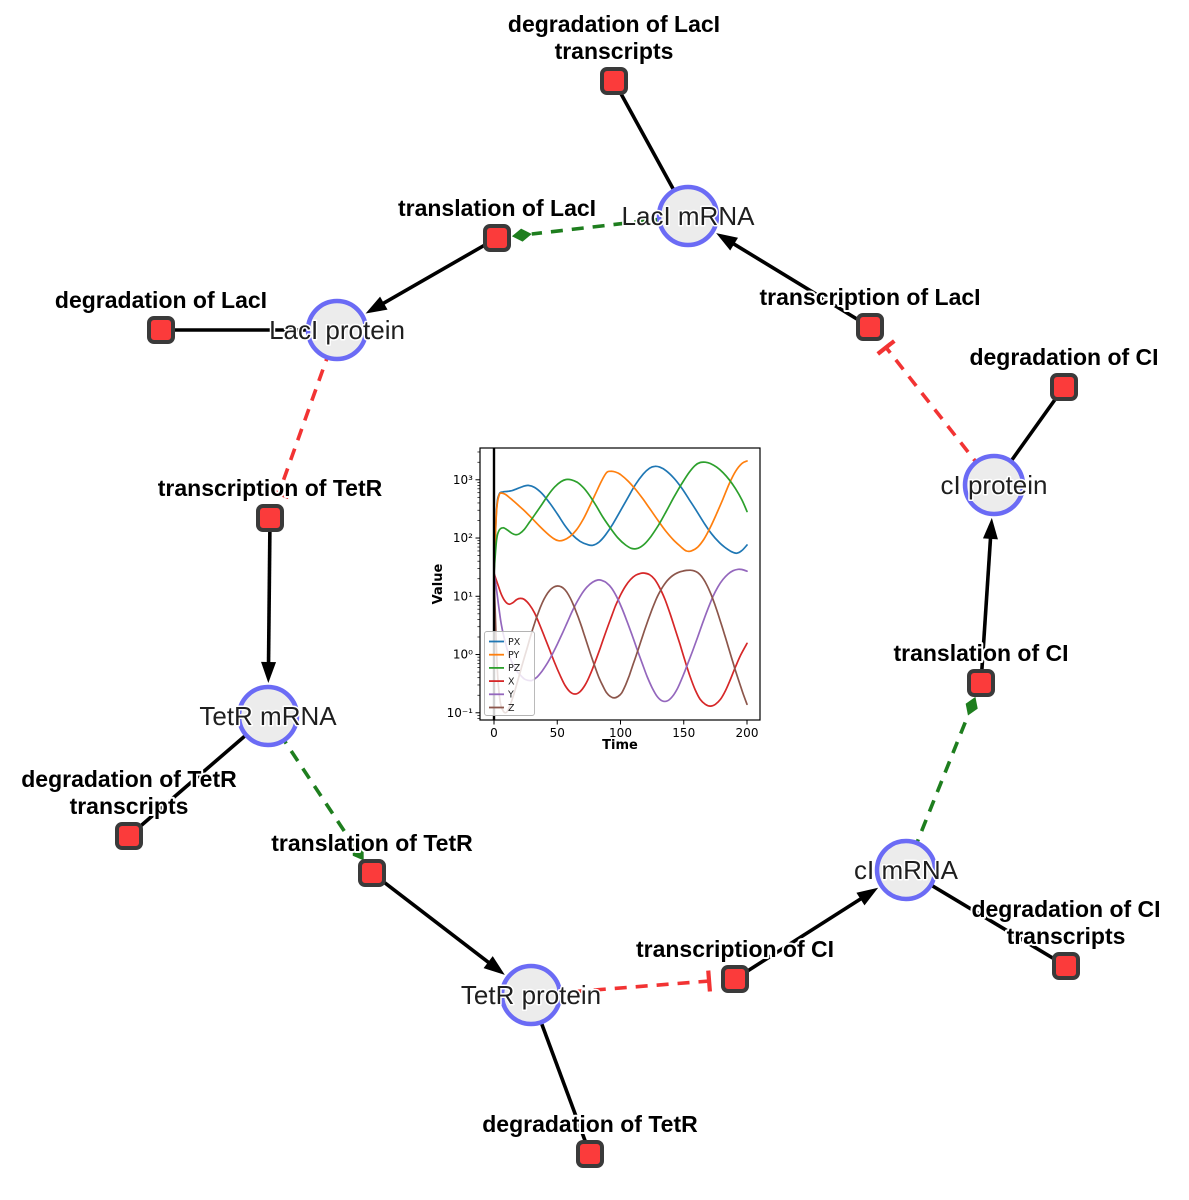 The height and width of the screenshot is (1200, 1189). I want to click on species-node-laci-protein, so click(337, 330).